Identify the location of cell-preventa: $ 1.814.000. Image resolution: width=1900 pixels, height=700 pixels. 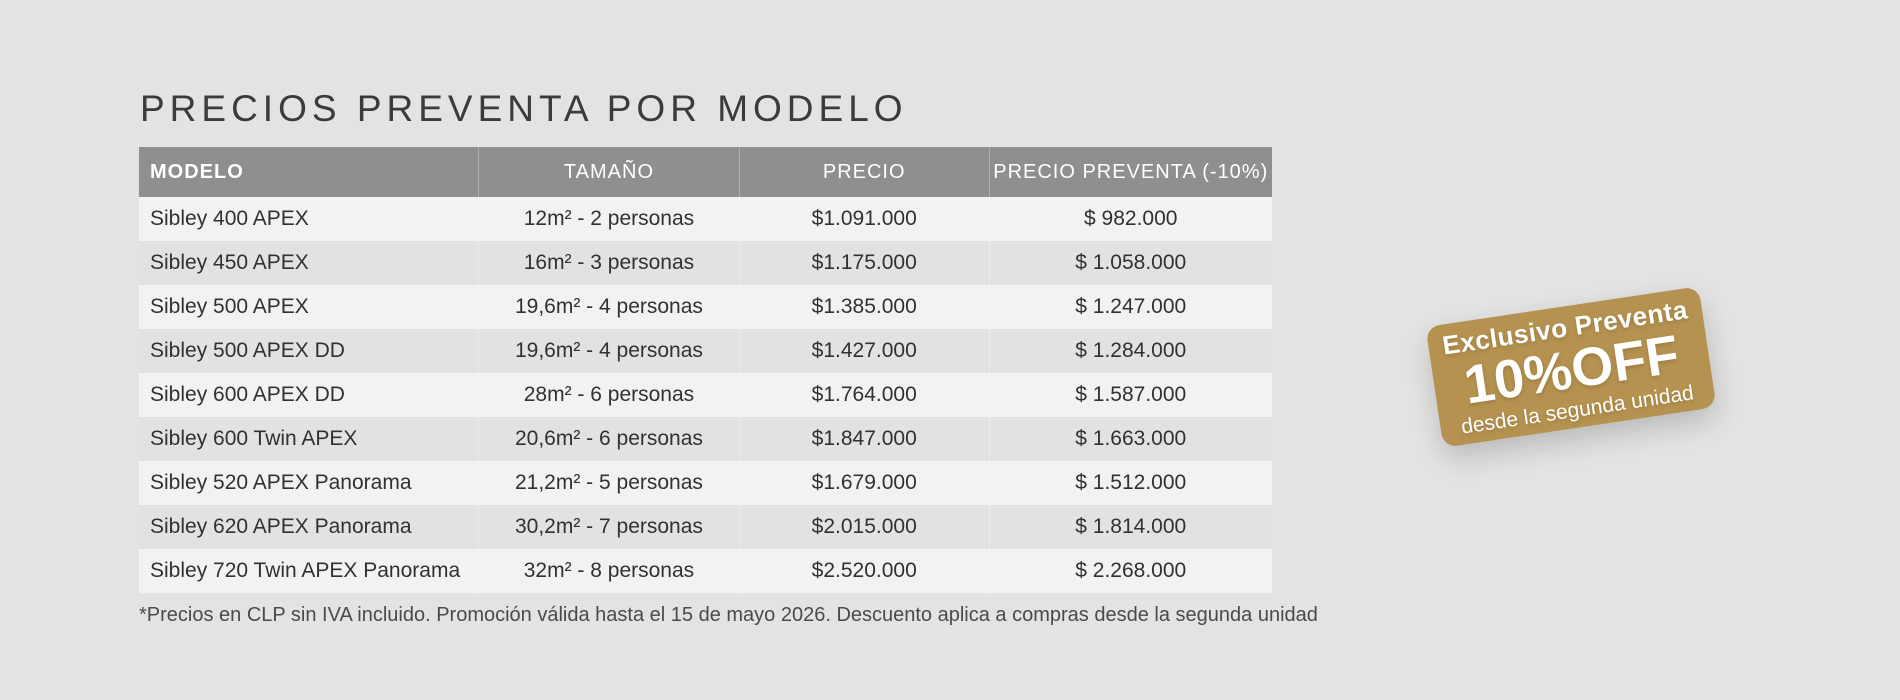
(1130, 527).